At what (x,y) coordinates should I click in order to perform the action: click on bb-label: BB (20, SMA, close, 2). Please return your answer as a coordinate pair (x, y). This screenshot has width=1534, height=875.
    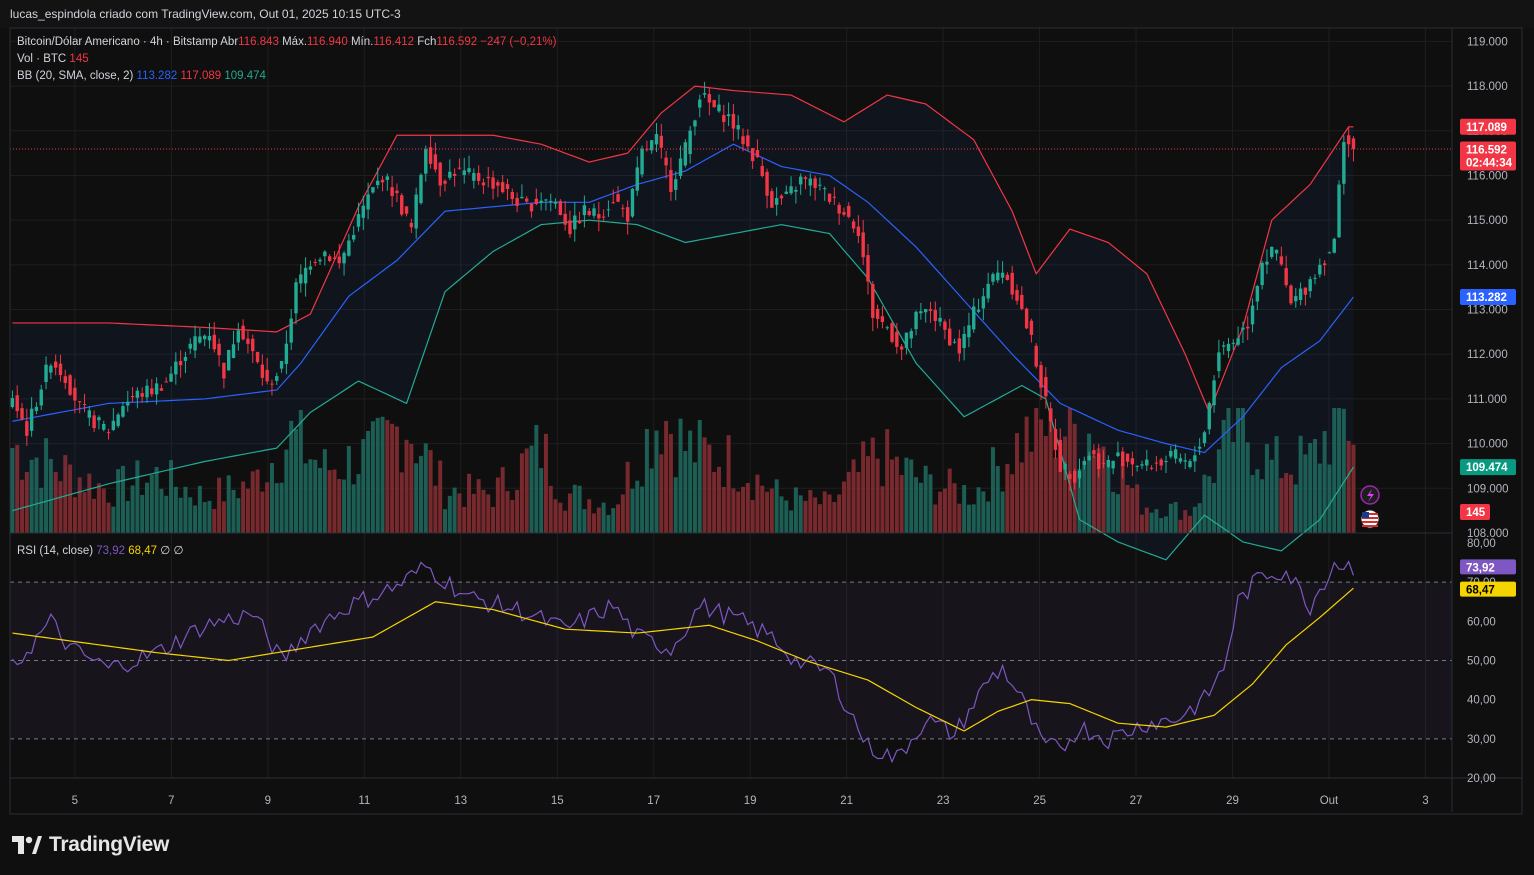
    Looking at the image, I should click on (75, 76).